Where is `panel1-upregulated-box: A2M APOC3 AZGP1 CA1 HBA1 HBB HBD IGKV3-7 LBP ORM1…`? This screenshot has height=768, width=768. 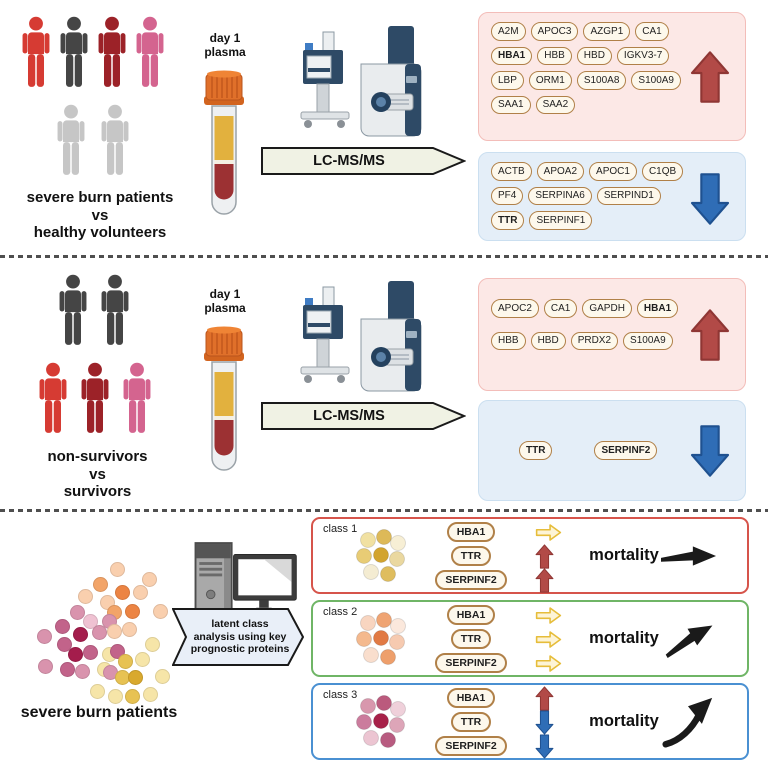
panel1-upregulated-box: A2M APOC3 AZGP1 CA1 HBA1 HBB HBD IGKV3-7 LBP ORM1… is located at coordinates (612, 76).